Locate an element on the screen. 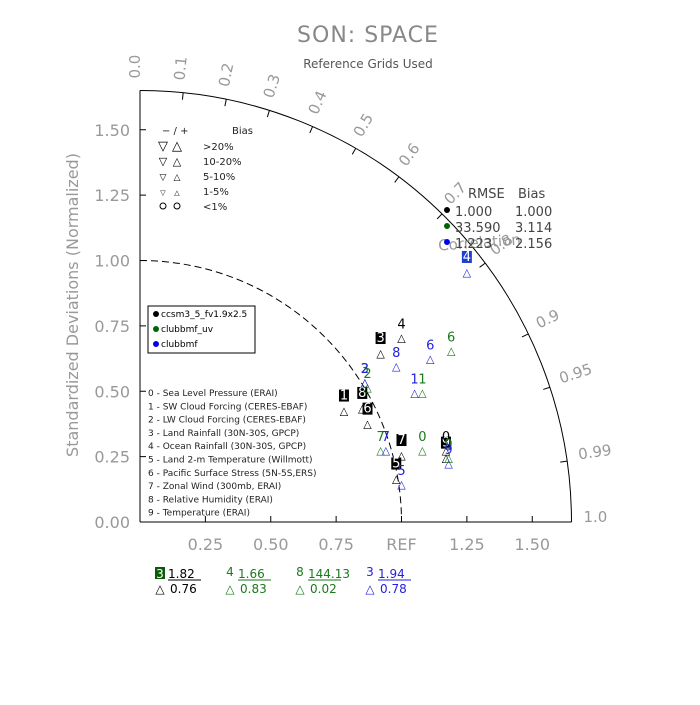  chart-title: SON: SPACE is located at coordinates (368, 35).